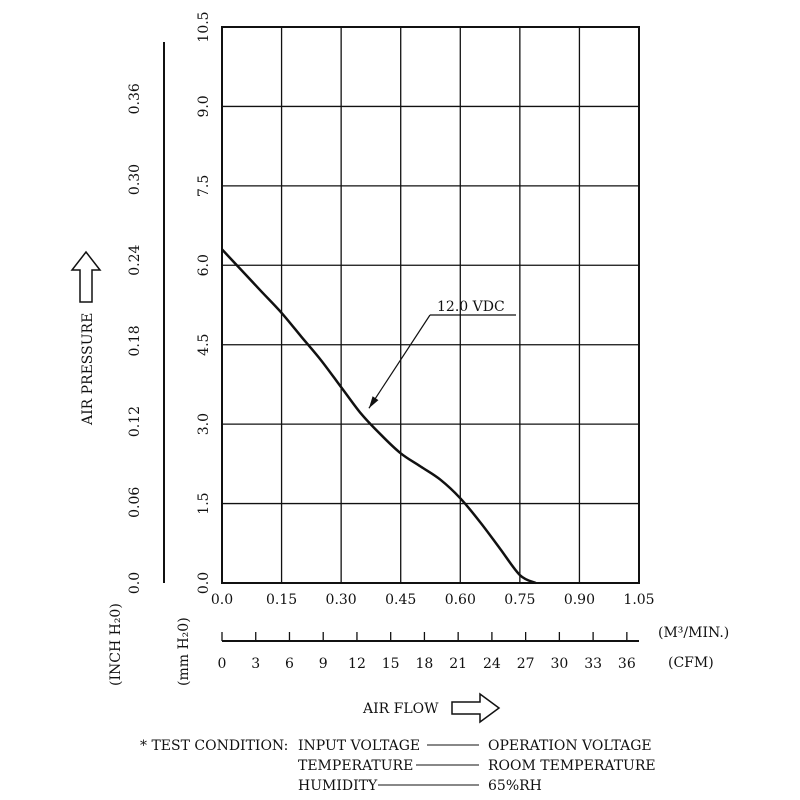 The height and width of the screenshot is (800, 800). I want to click on y-tick-label-inch: 0.12, so click(135, 421).